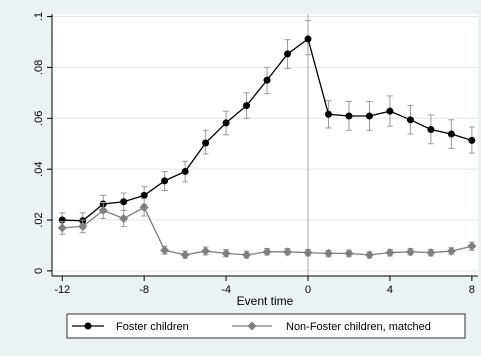 Image resolution: width=481 pixels, height=356 pixels. I want to click on x-tick-label-2: -4, so click(226, 290).